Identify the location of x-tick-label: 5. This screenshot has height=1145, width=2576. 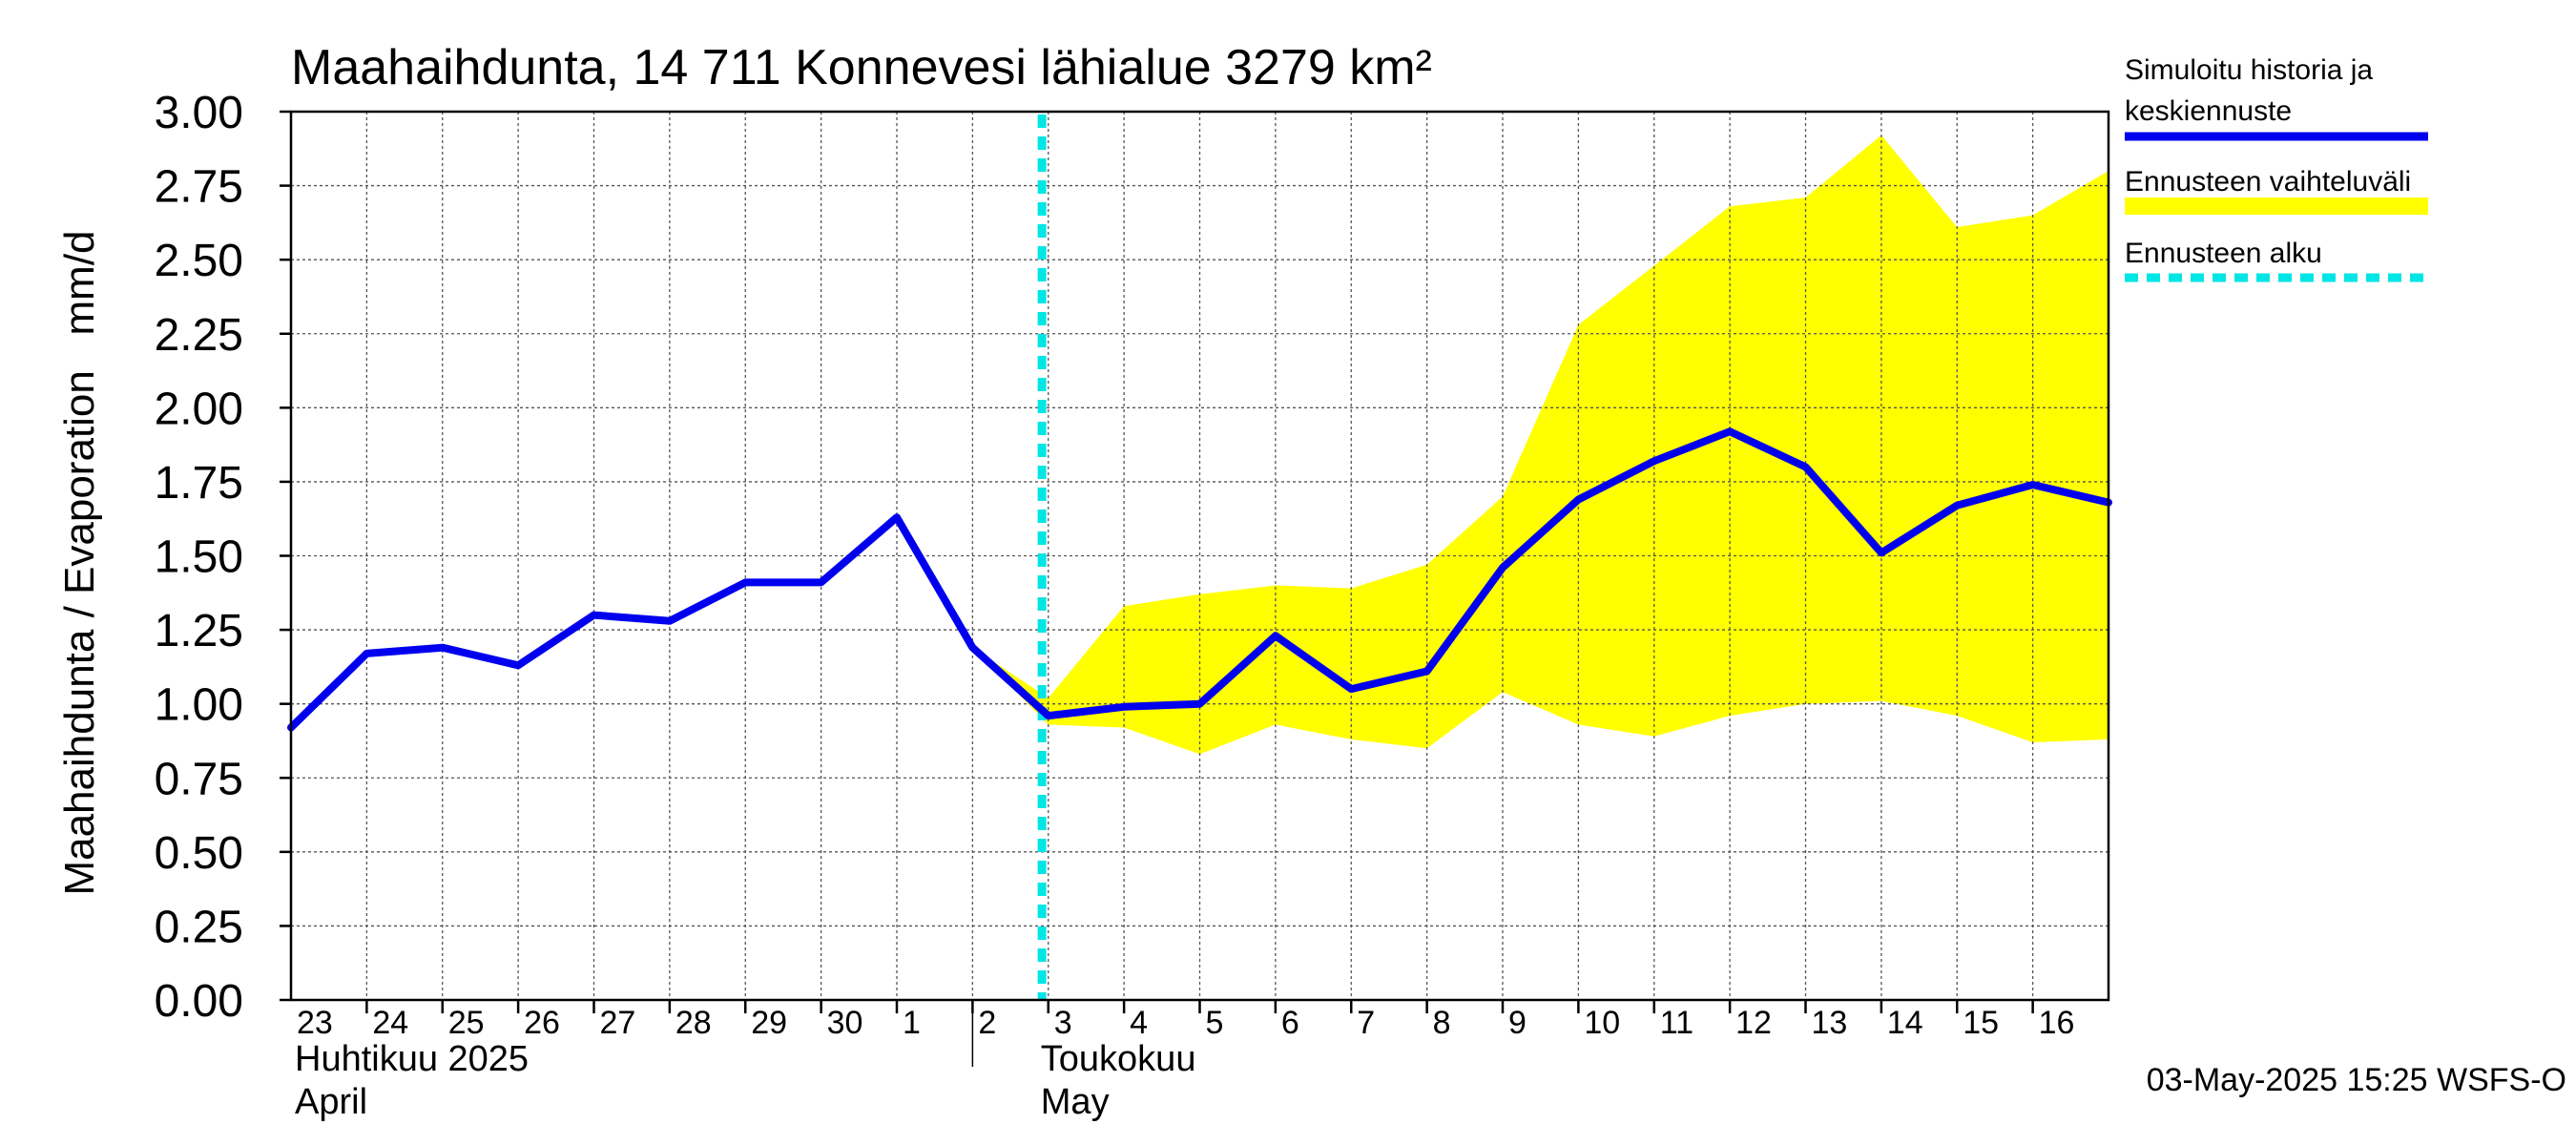
(1215, 1023).